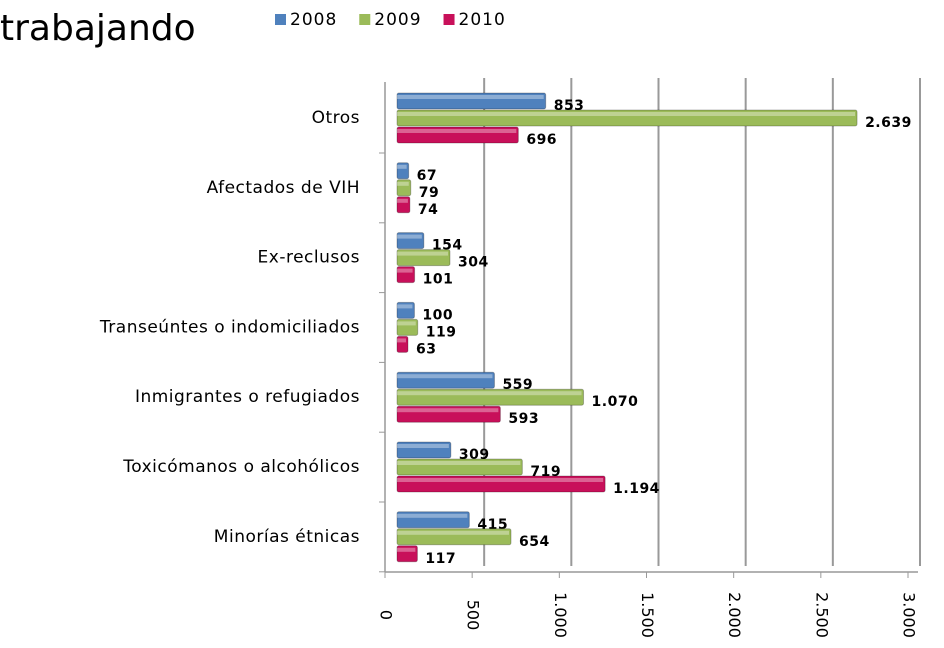 This screenshot has width=944, height=648. I want to click on data-label: 117, so click(440, 559).